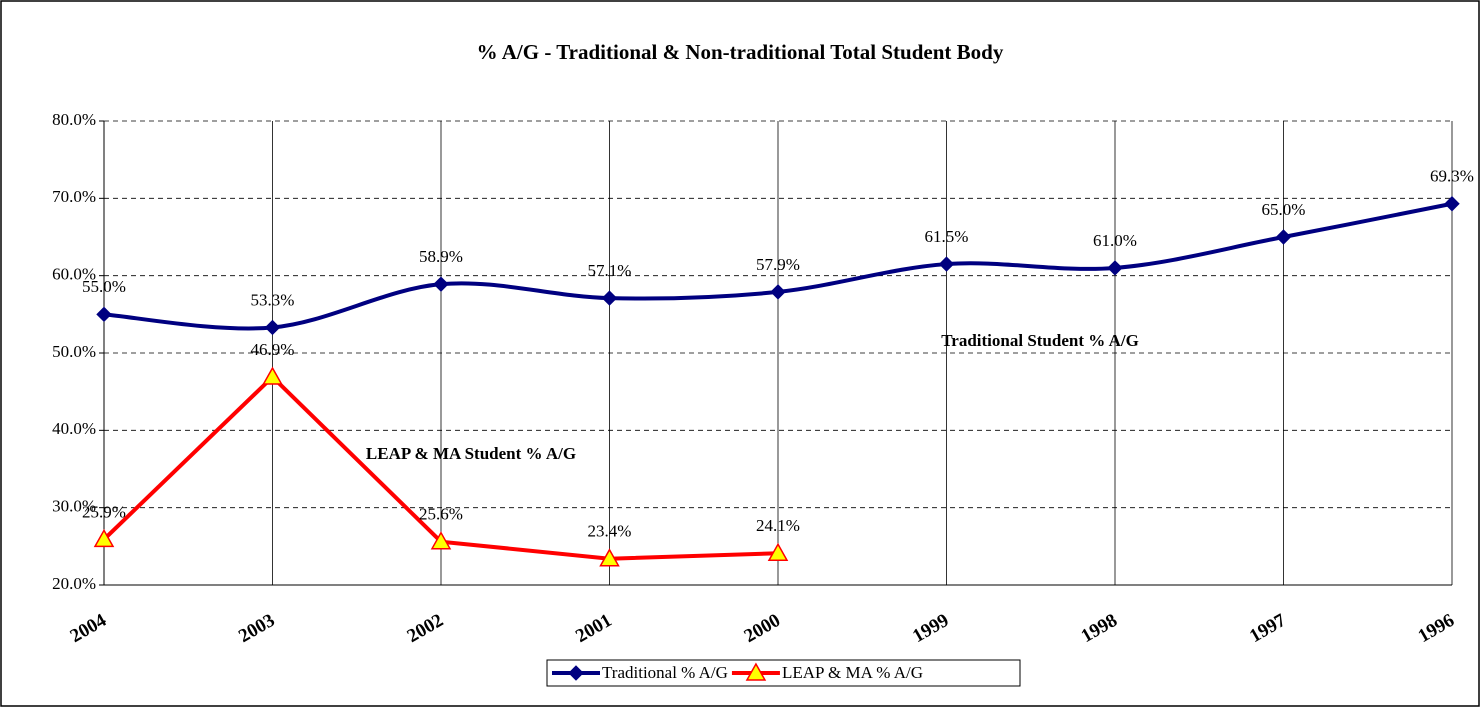 The height and width of the screenshot is (708, 1481). What do you see at coordinates (104, 511) in the screenshot?
I see `data-label: 25.9%` at bounding box center [104, 511].